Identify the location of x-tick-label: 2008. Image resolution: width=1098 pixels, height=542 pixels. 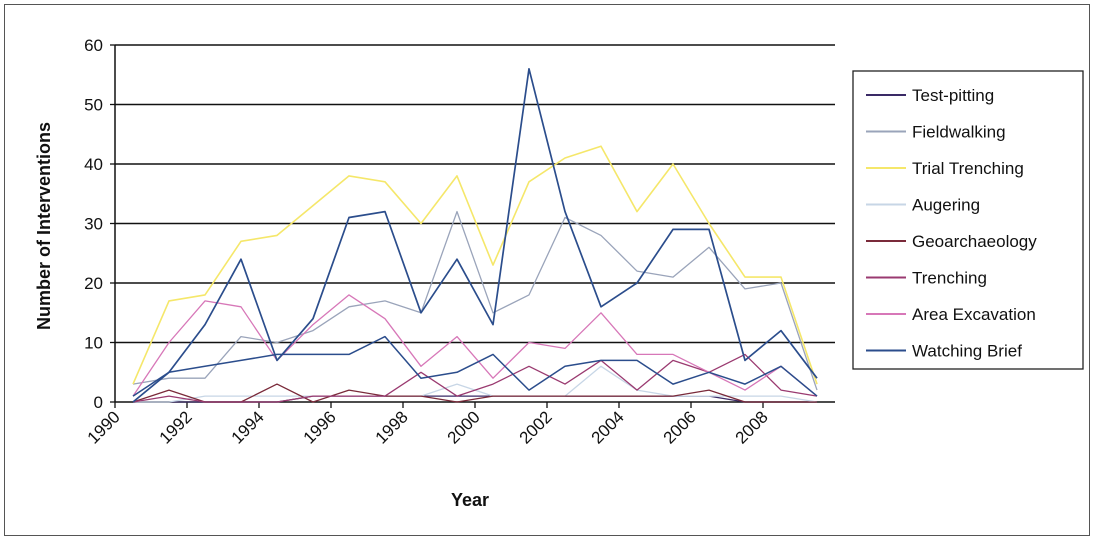
(752, 427).